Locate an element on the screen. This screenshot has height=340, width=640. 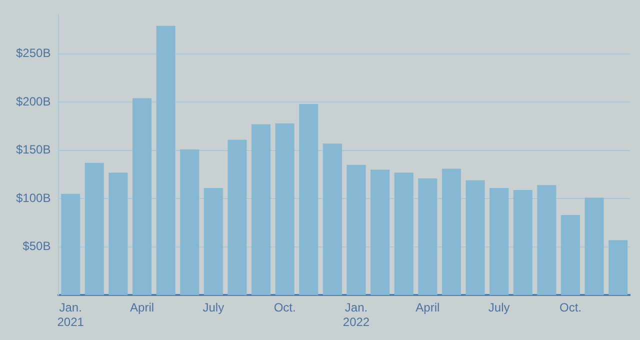
y-tick-label: $250B is located at coordinates (33, 53).